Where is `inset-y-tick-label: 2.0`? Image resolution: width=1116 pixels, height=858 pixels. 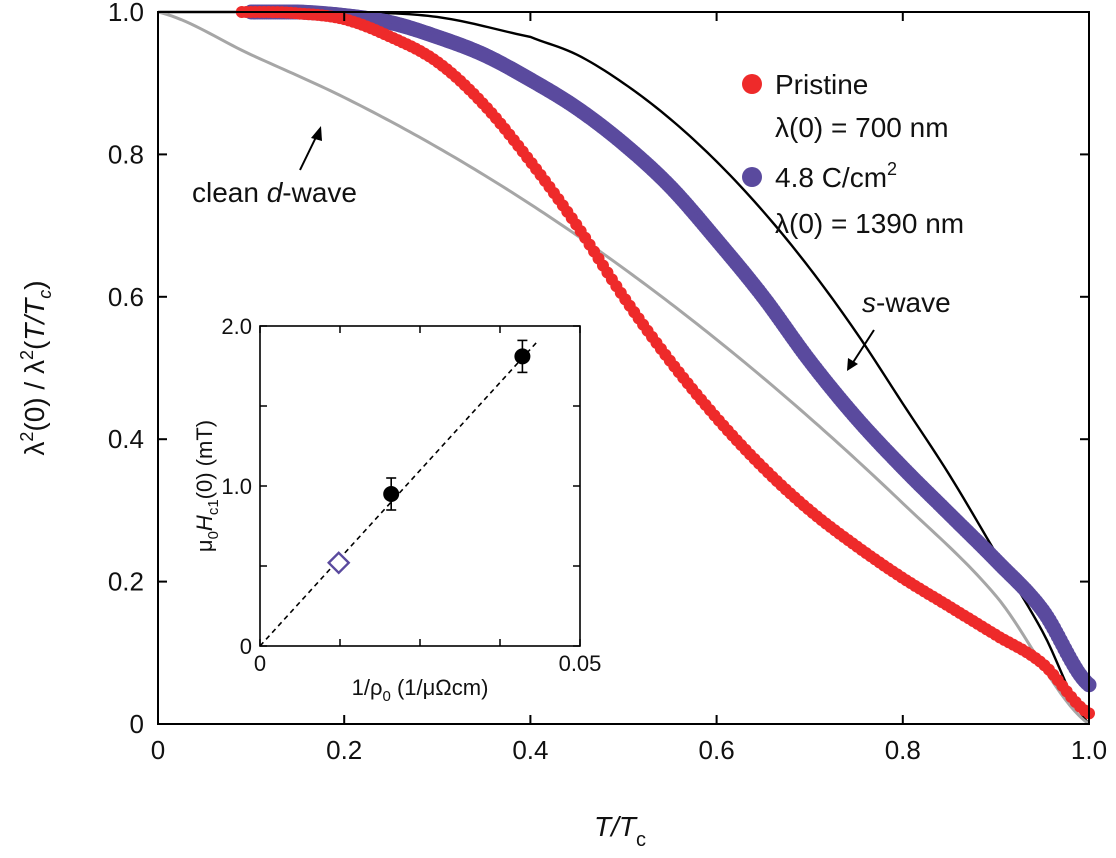
inset-y-tick-label: 2.0 is located at coordinates (236, 326).